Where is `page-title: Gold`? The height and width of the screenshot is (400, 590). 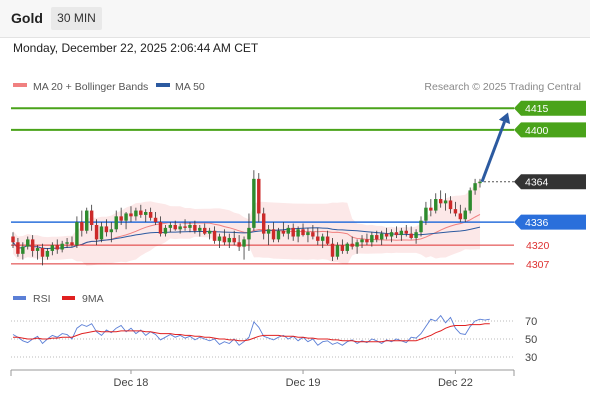 page-title: Gold is located at coordinates (27, 18).